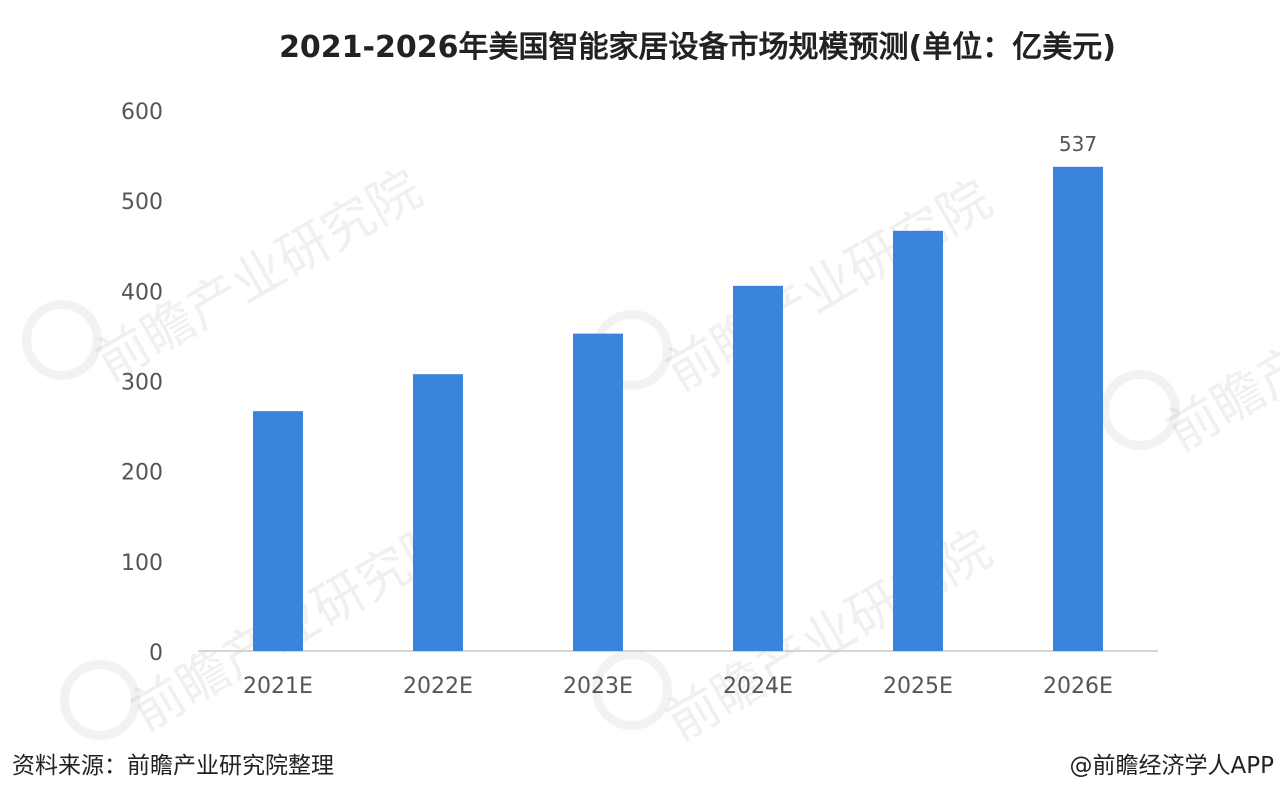 This screenshot has width=1280, height=802. I want to click on y-tick-label: 200, so click(142, 473).